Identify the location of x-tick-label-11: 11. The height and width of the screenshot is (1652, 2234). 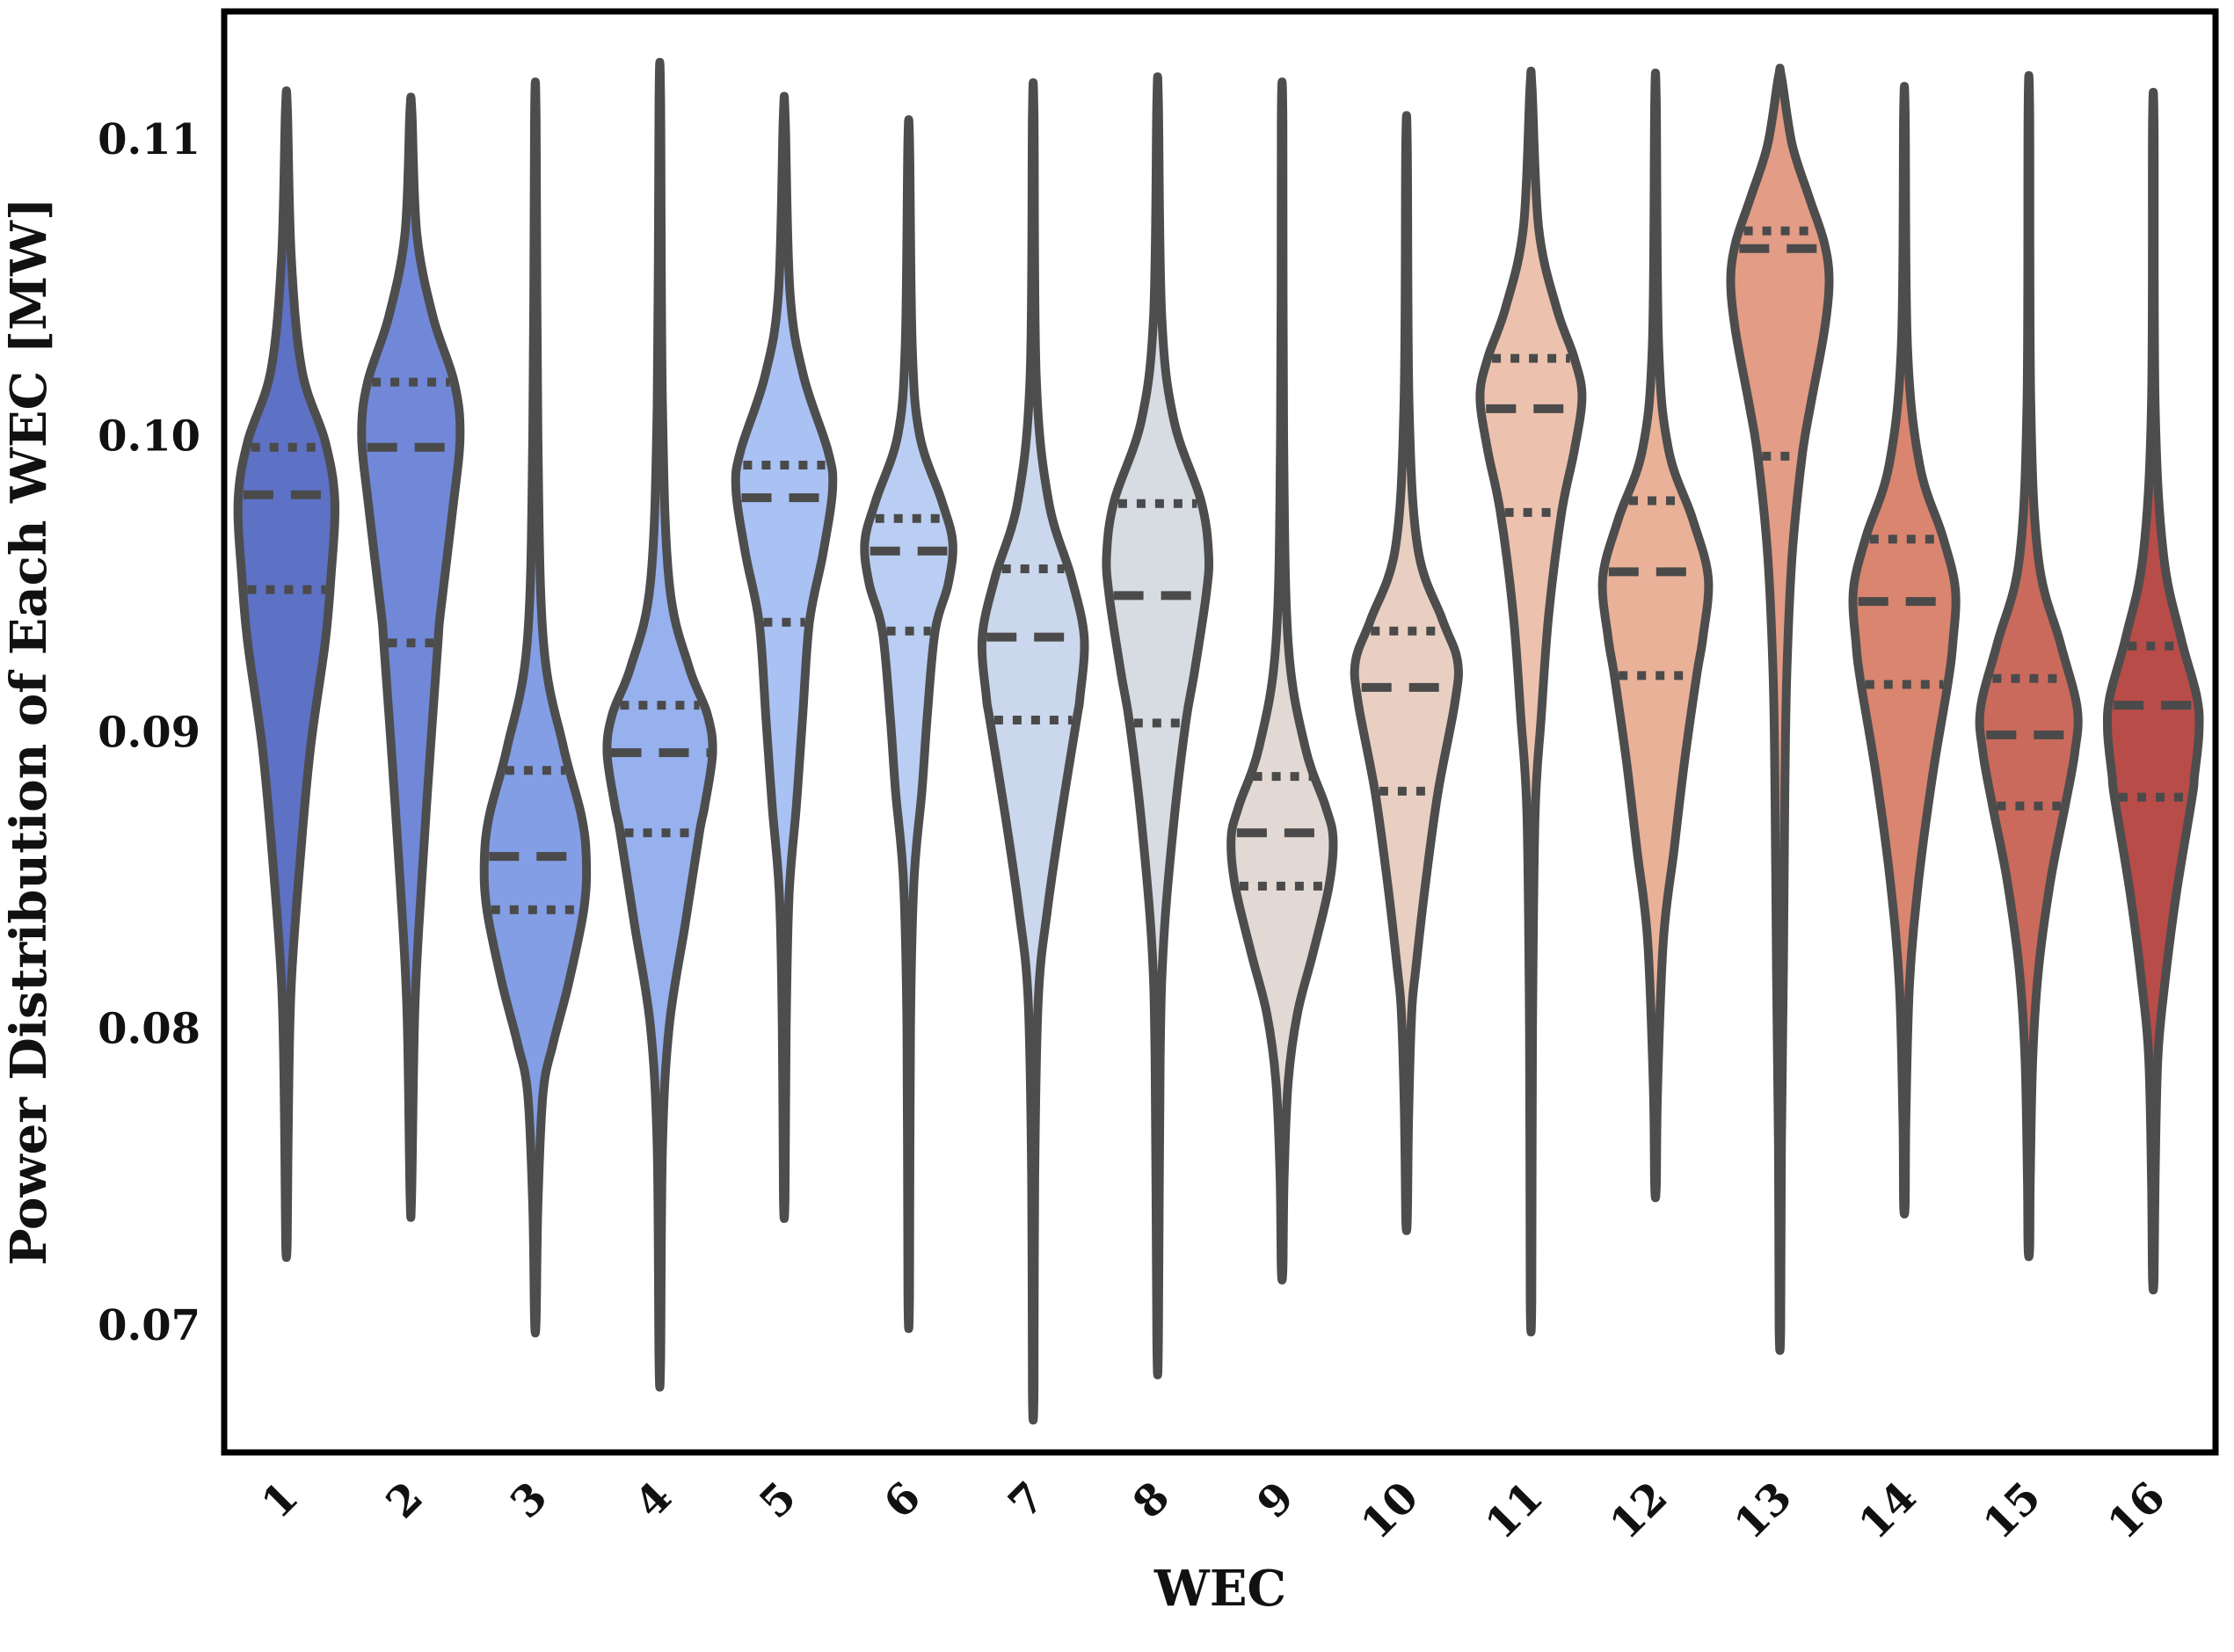
(1514, 1511).